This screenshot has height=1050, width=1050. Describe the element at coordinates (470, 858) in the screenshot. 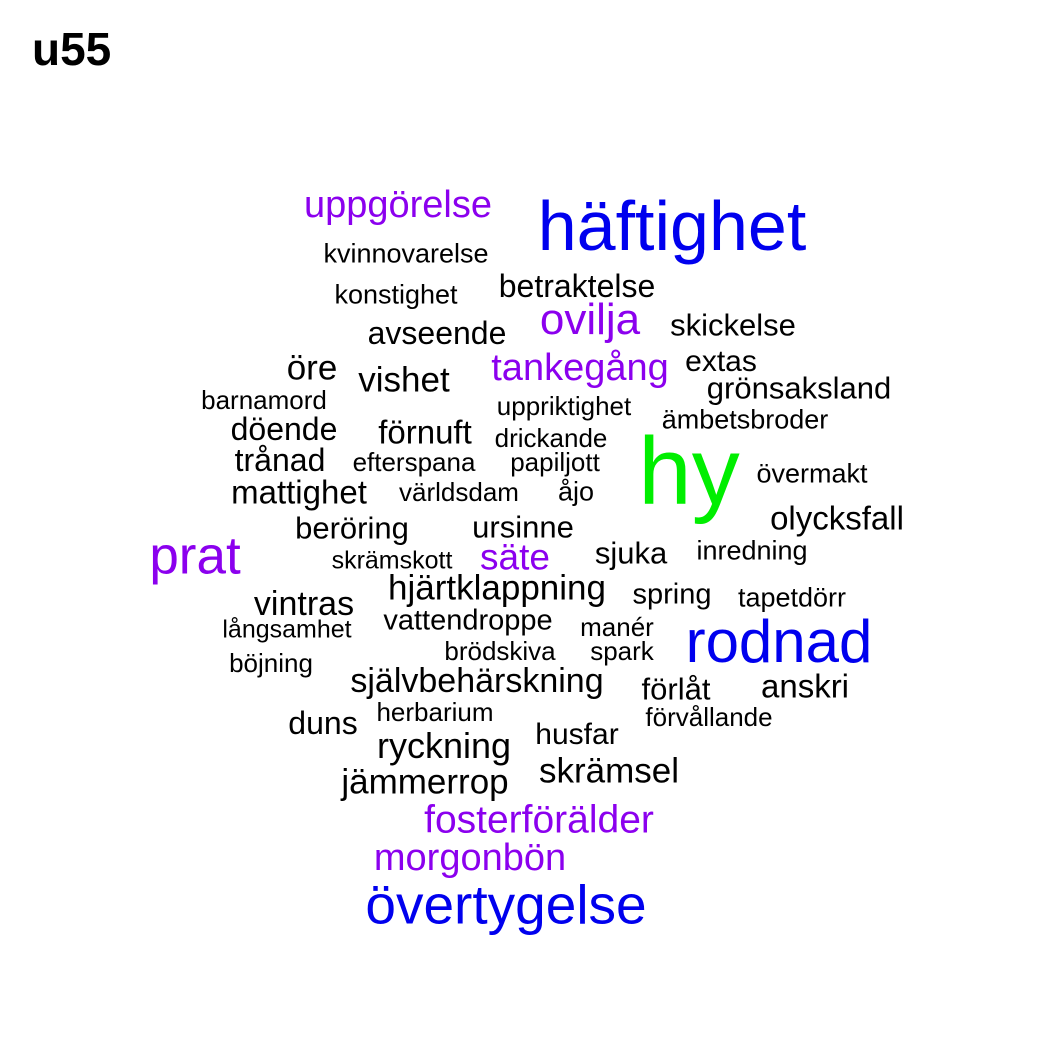

I see `cloud-word: morgonbön` at that location.